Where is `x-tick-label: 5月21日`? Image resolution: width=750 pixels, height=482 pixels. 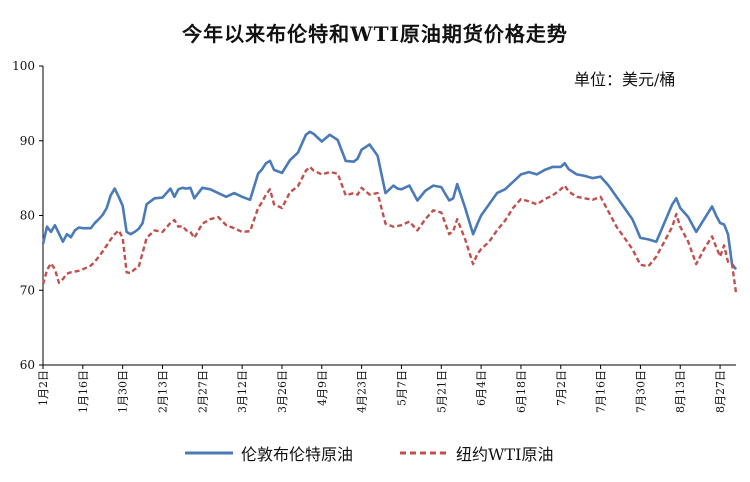
x-tick-label: 5月21日 is located at coordinates (441, 391).